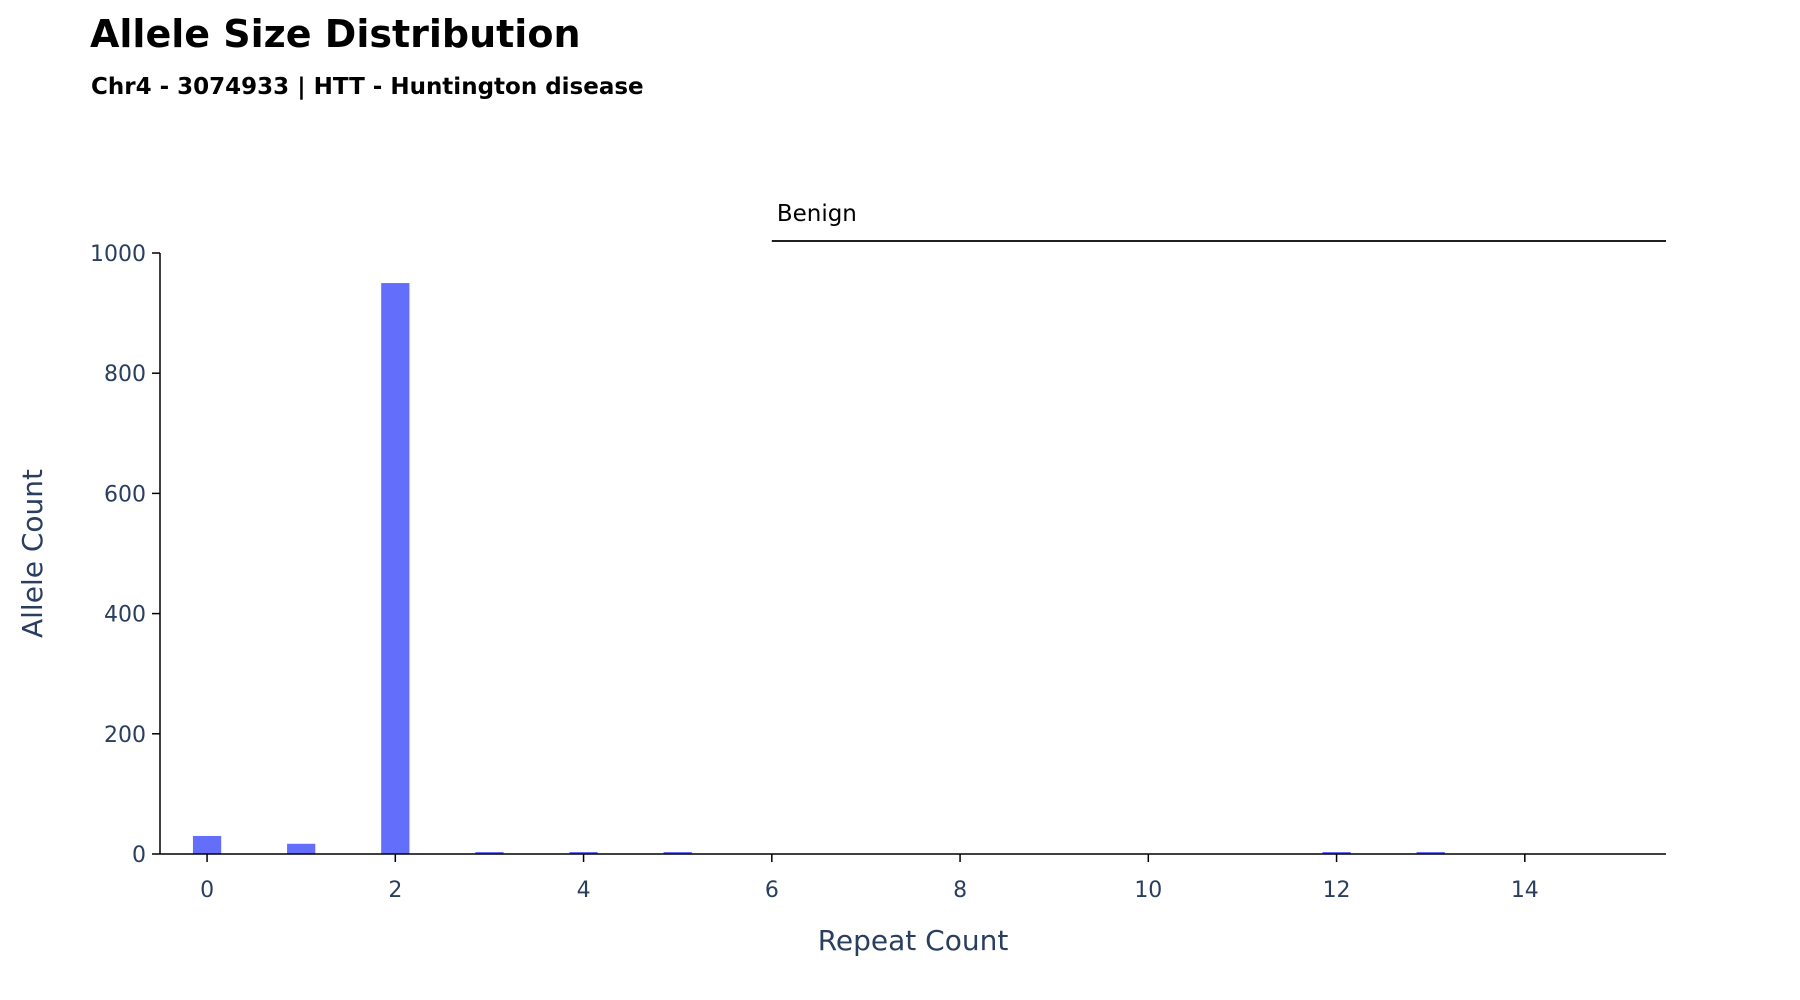  What do you see at coordinates (1218, 221) in the screenshot?
I see `annotation-layer: Benign` at bounding box center [1218, 221].